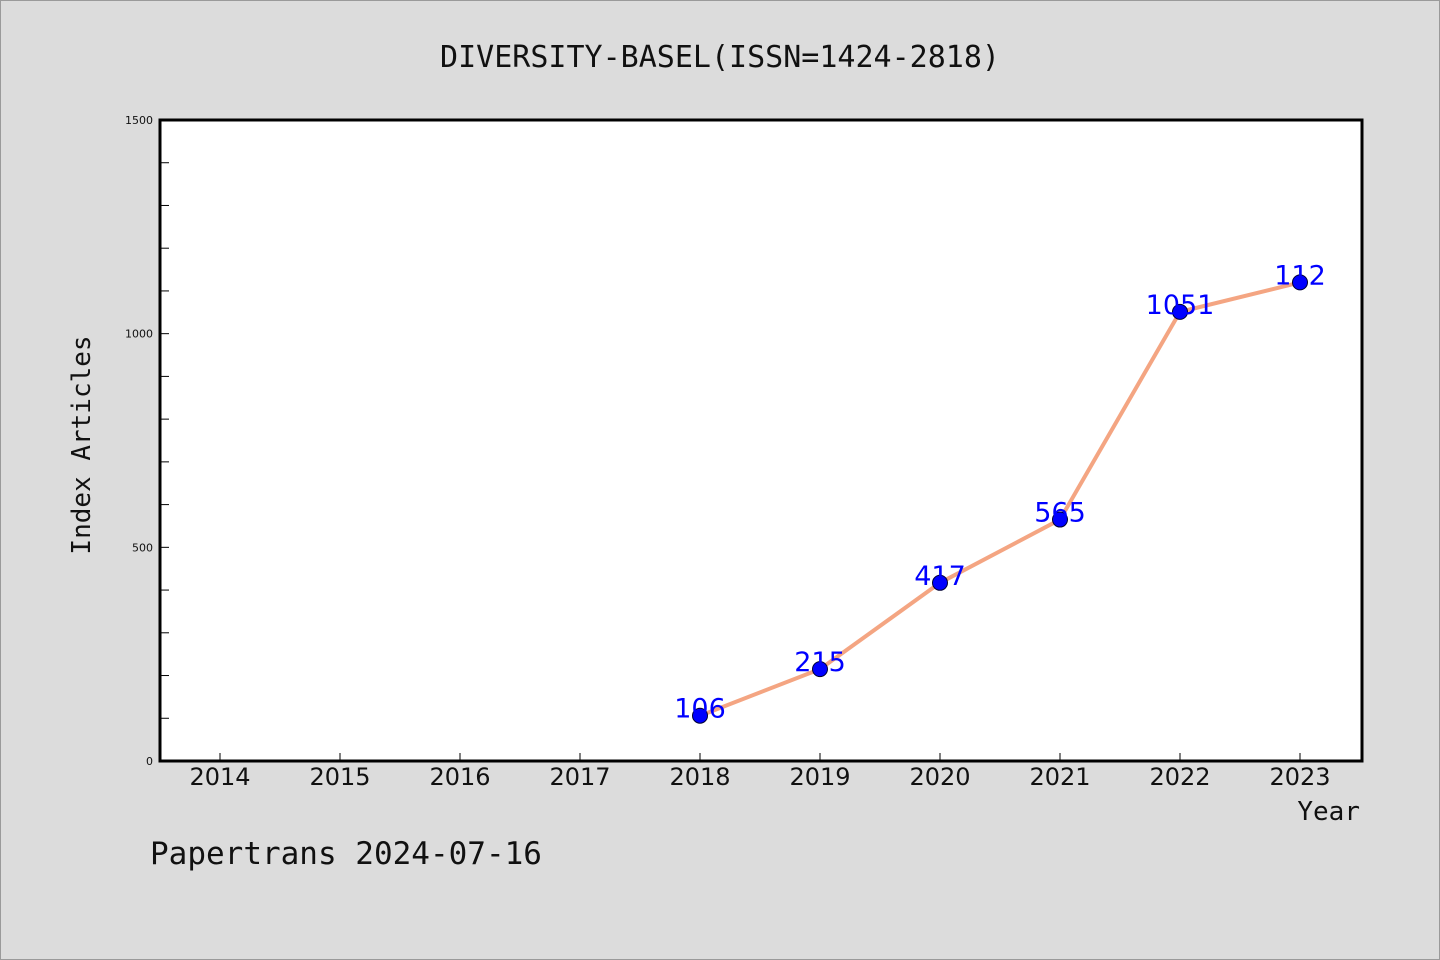  I want to click on y-tick-label: 1500, so click(139, 120).